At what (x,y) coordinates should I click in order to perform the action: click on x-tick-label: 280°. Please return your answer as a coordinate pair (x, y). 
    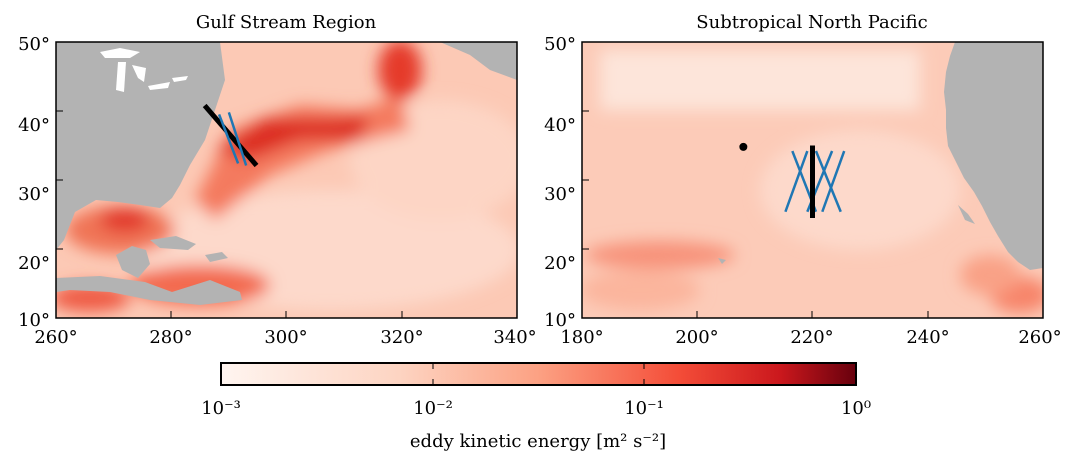
    Looking at the image, I should click on (170, 337).